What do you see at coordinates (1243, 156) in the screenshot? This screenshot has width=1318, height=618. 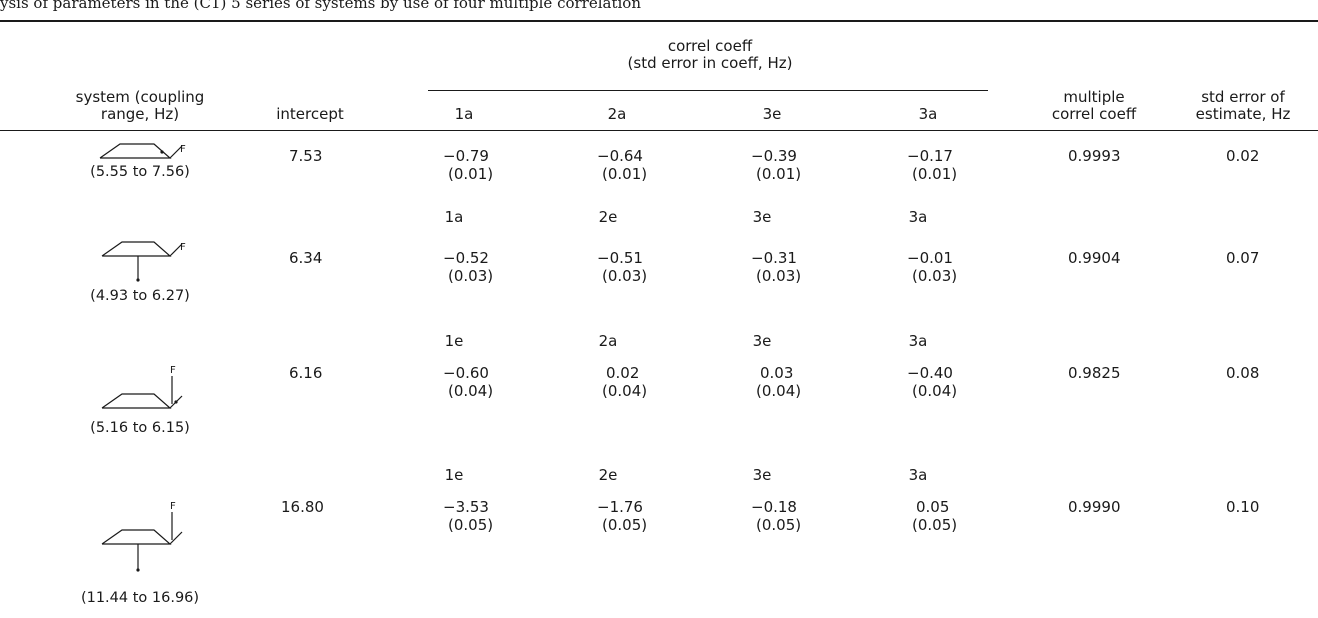 I see `stderr-value: 0.02` at bounding box center [1243, 156].